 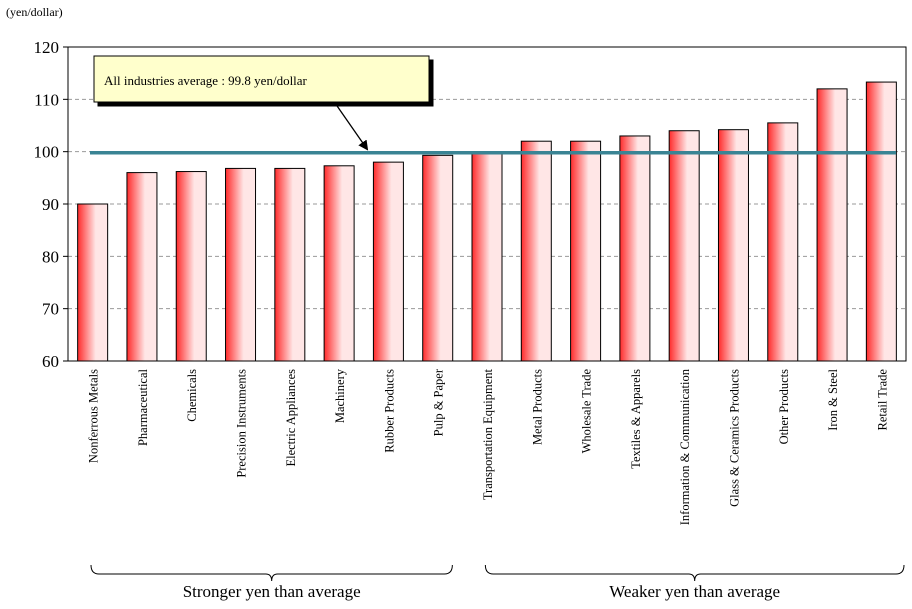 I want to click on x-tick-label: Chemicals, so click(x=192, y=395).